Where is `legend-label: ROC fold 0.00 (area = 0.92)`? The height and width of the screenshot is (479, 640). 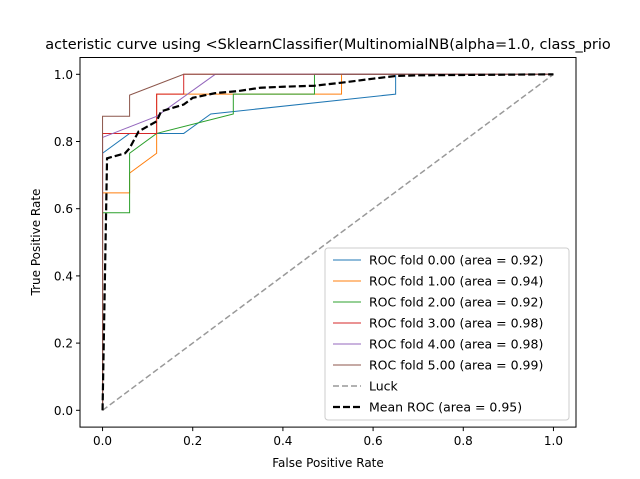
legend-label: ROC fold 0.00 (area = 0.92) is located at coordinates (456, 260).